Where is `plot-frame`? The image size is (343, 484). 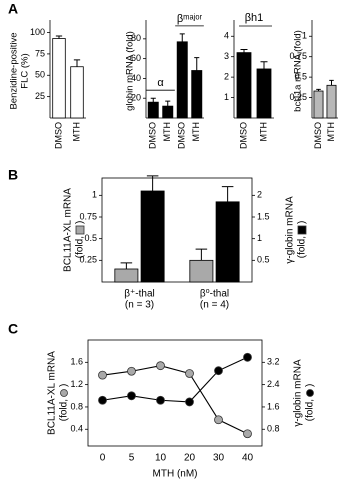 plot-frame is located at coordinates (177, 230).